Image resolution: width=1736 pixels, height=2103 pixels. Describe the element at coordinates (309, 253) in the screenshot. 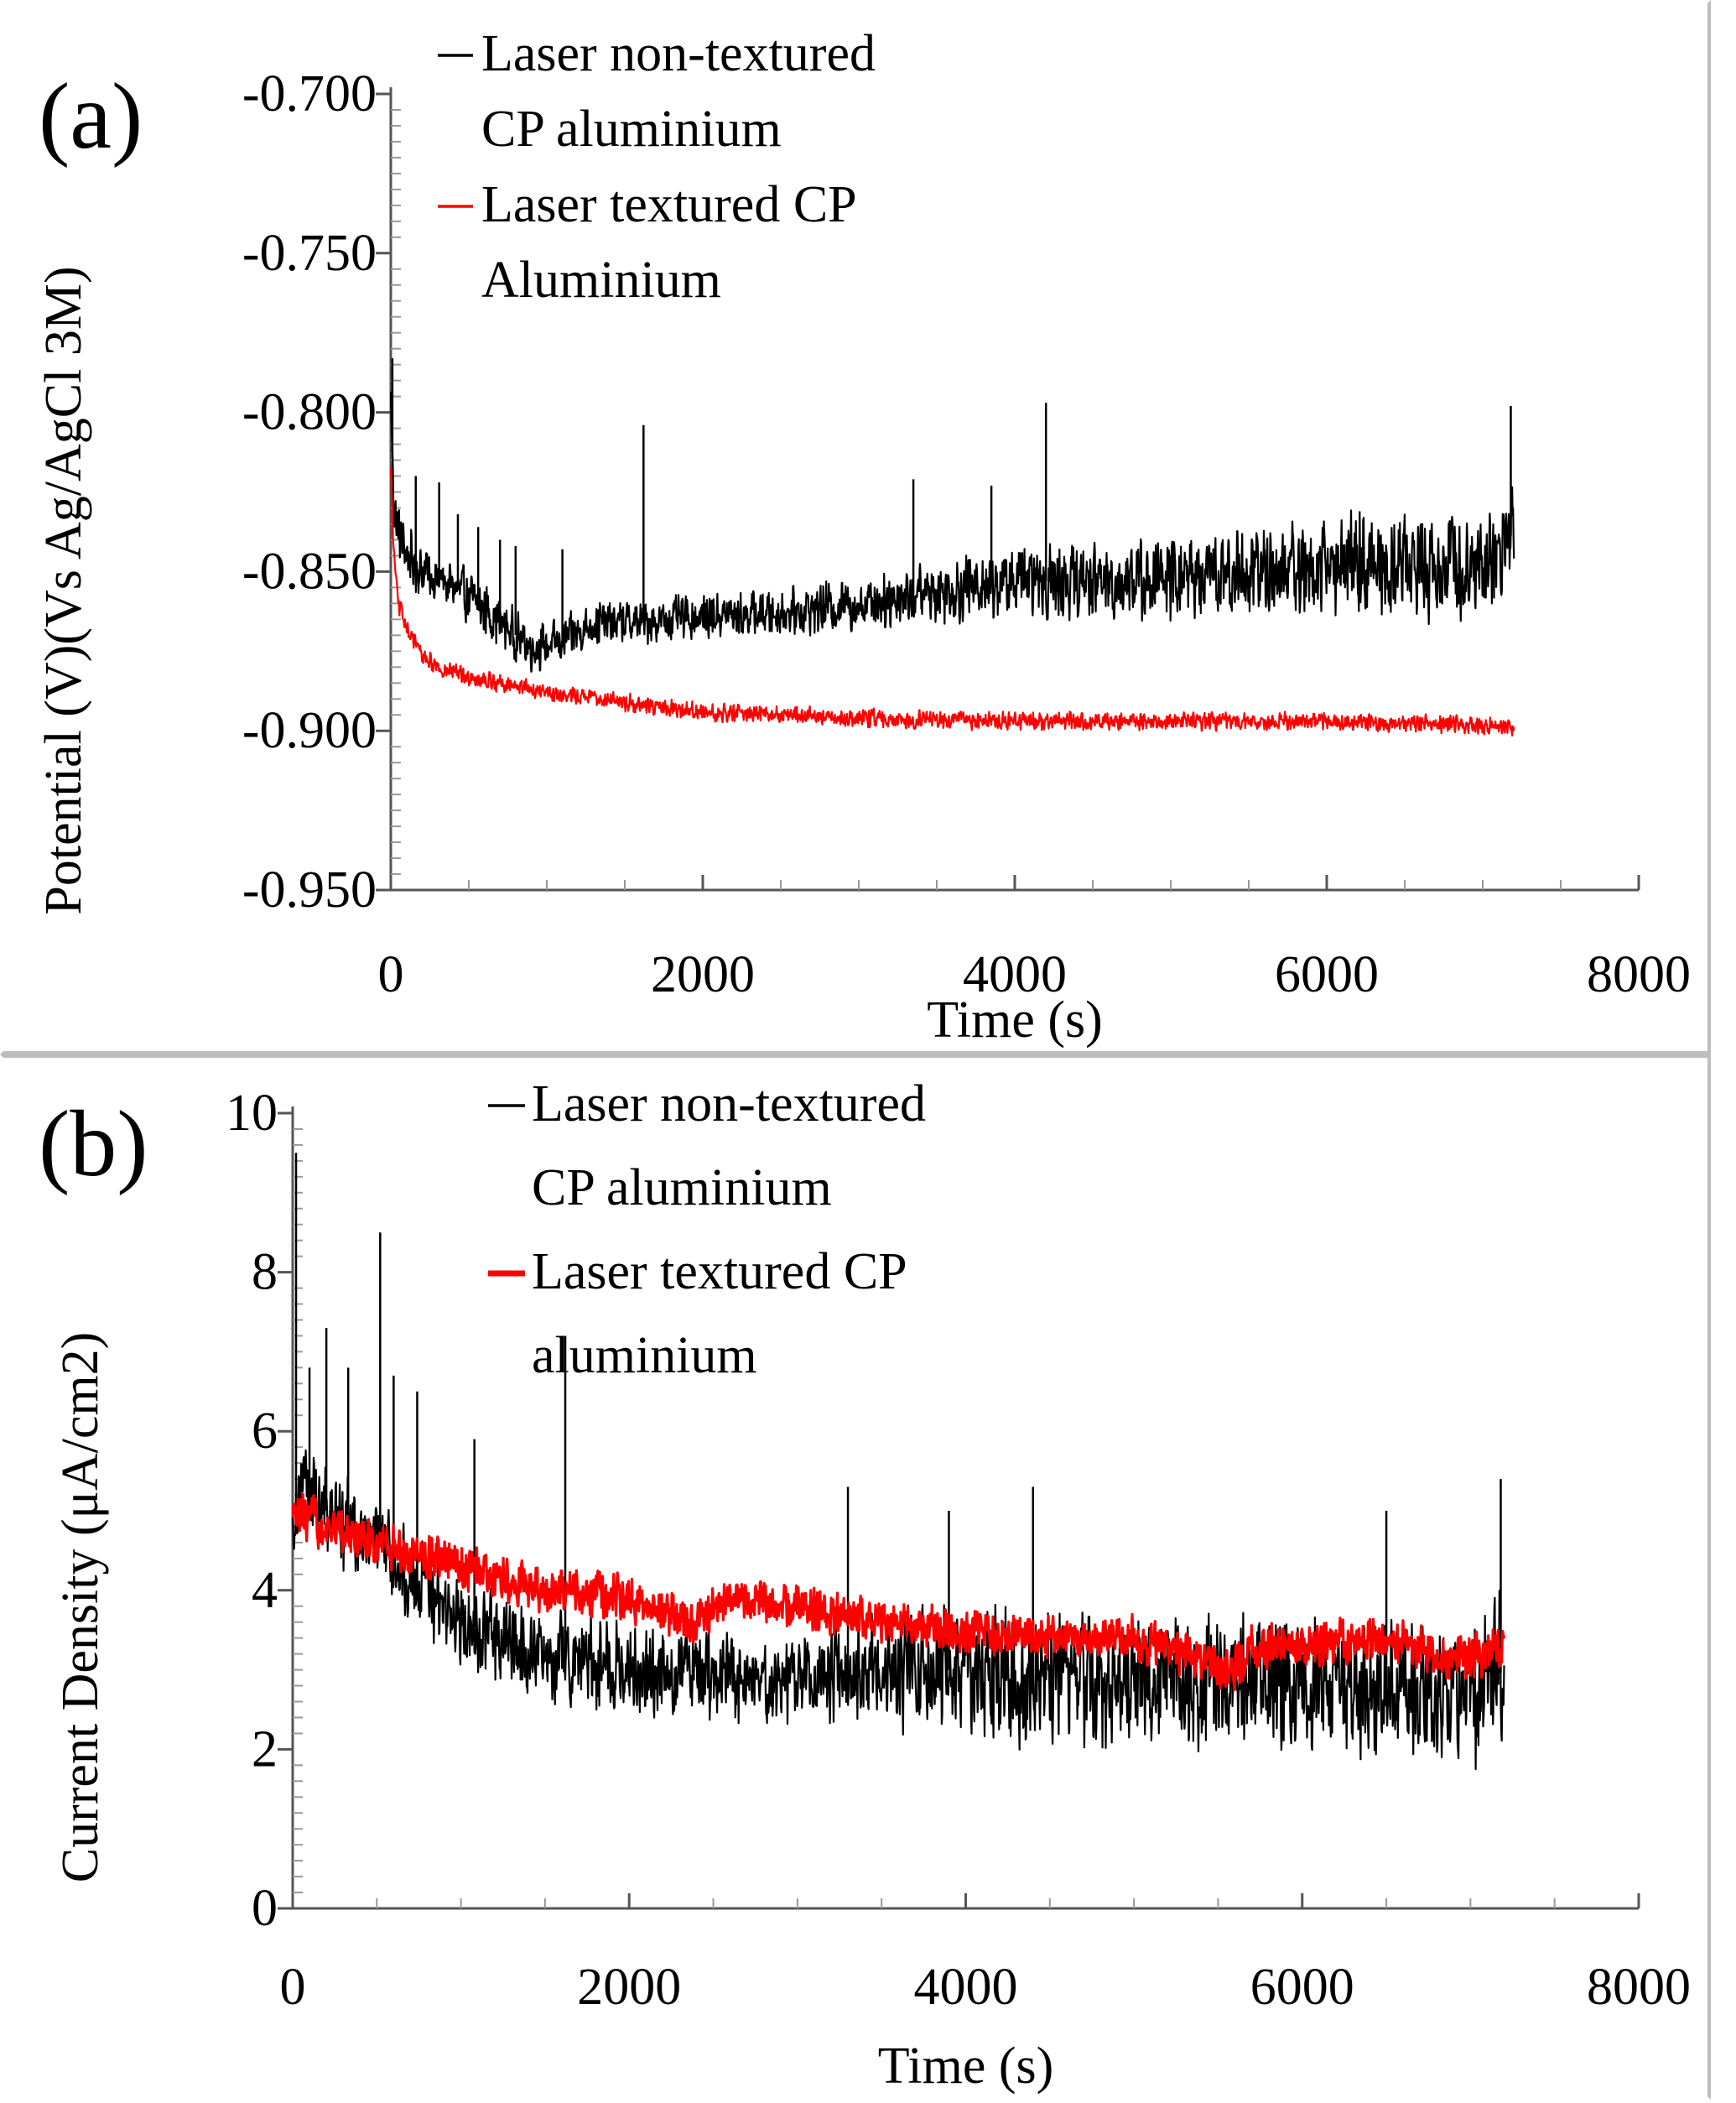

I see `y-tick-label: -0.750` at that location.